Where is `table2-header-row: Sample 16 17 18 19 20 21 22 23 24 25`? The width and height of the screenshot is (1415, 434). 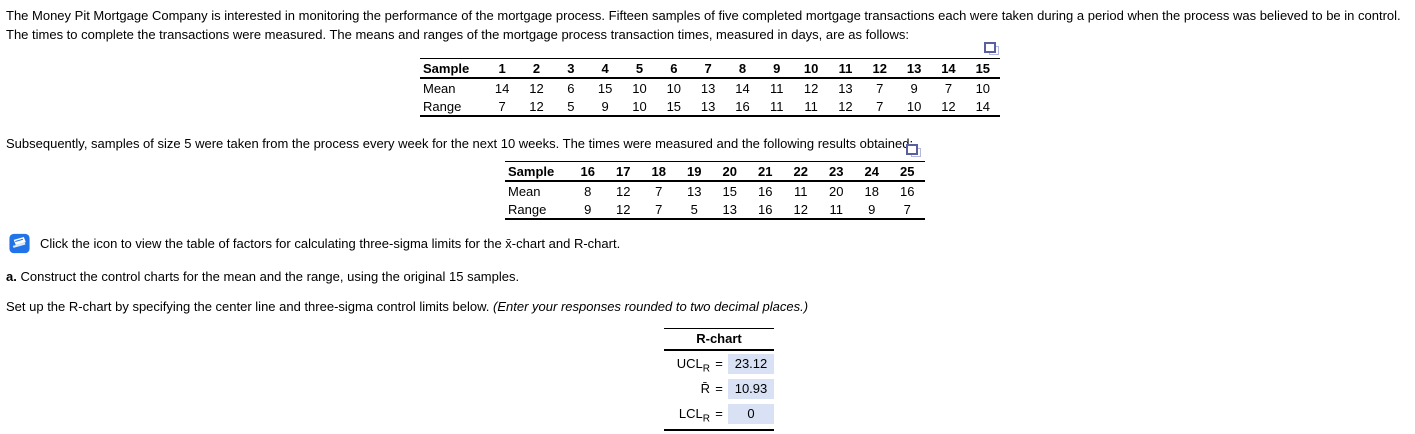
table2-header-row: Sample 16 17 18 19 20 21 22 23 24 25 is located at coordinates (715, 171).